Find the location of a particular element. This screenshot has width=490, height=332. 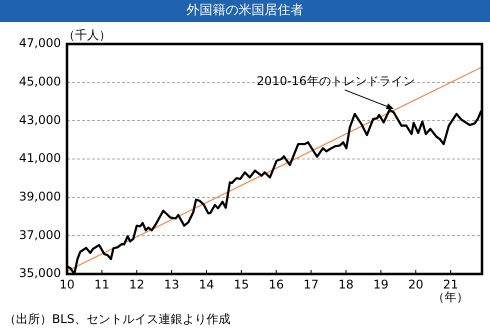

x-tick-label: 10 is located at coordinates (67, 284).